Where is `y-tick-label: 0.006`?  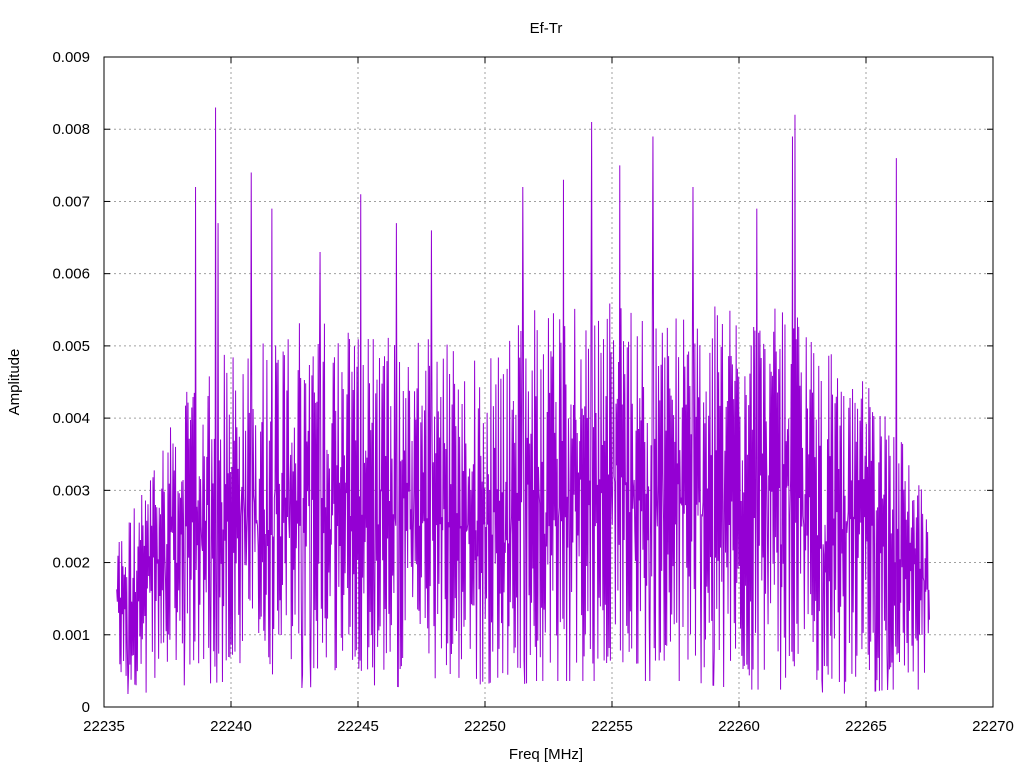
y-tick-label: 0.006 is located at coordinates (71, 274).